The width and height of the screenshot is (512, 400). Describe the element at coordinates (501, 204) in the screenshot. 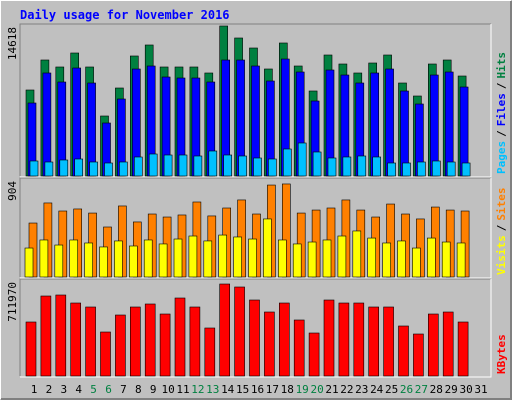

I see `legend-entry: Sites` at that location.